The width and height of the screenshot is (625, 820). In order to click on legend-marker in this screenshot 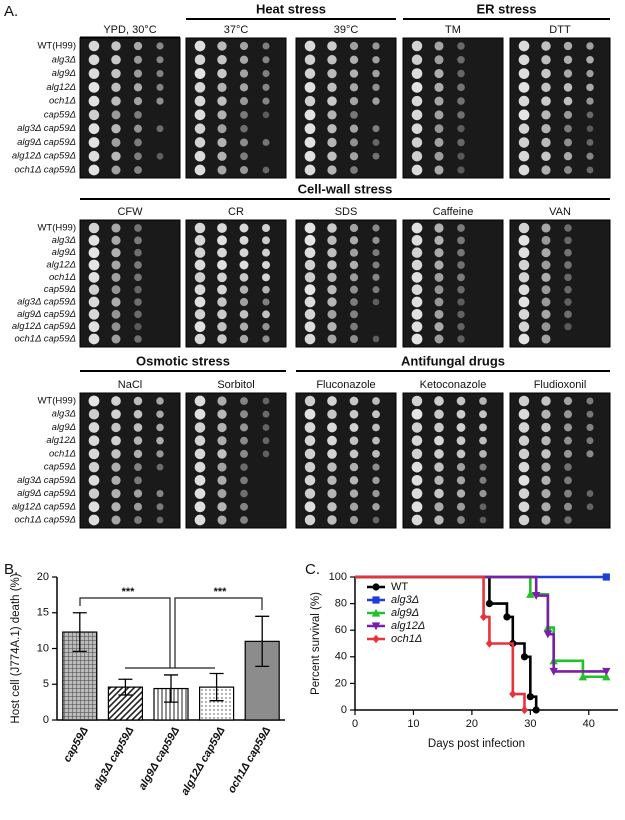, I will do `click(376, 612)`.